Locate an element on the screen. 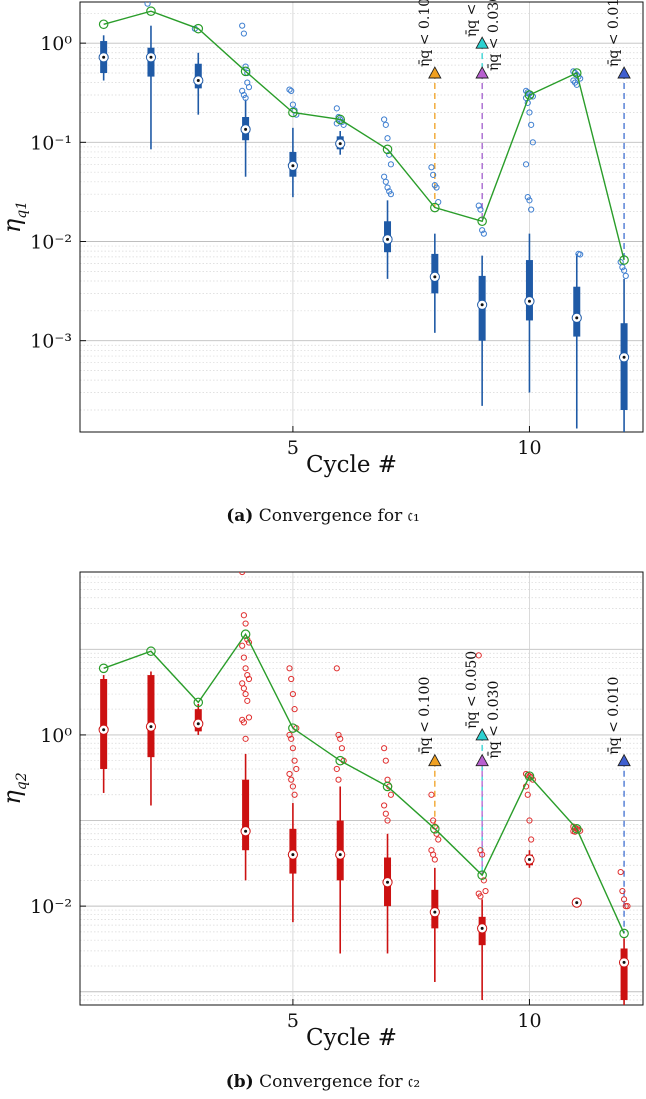 The width and height of the screenshot is (646, 1099). y-axis-label: ηq1 is located at coordinates (15, 217).